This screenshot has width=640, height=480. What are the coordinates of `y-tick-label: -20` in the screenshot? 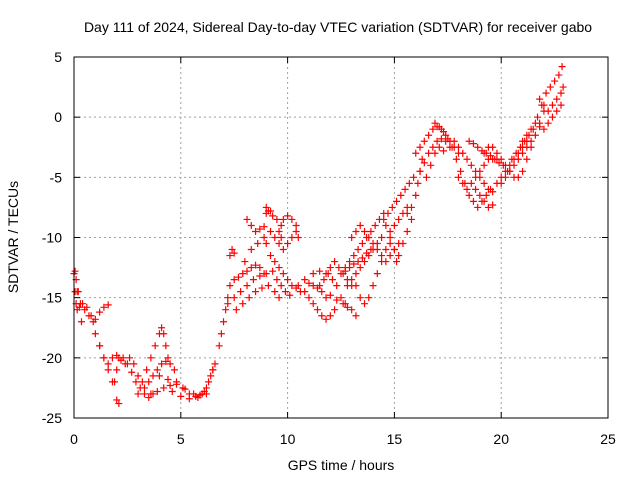 It's located at (52, 358).